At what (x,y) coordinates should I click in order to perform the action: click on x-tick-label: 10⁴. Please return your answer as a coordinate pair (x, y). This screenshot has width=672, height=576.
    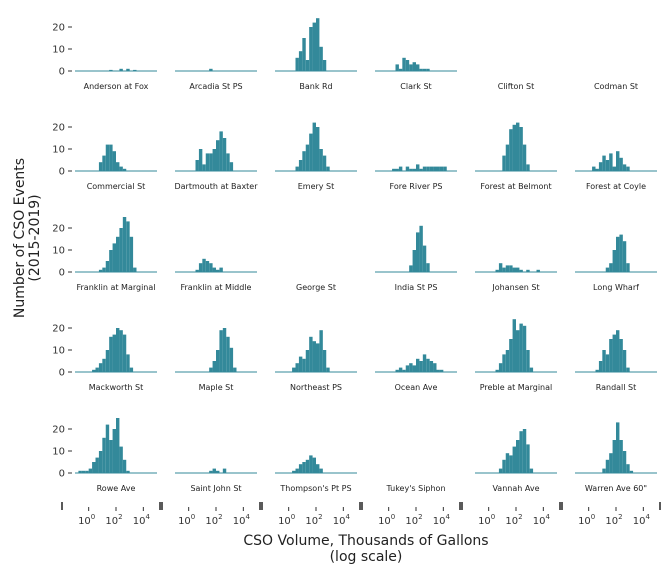
    Looking at the image, I should click on (342, 520).